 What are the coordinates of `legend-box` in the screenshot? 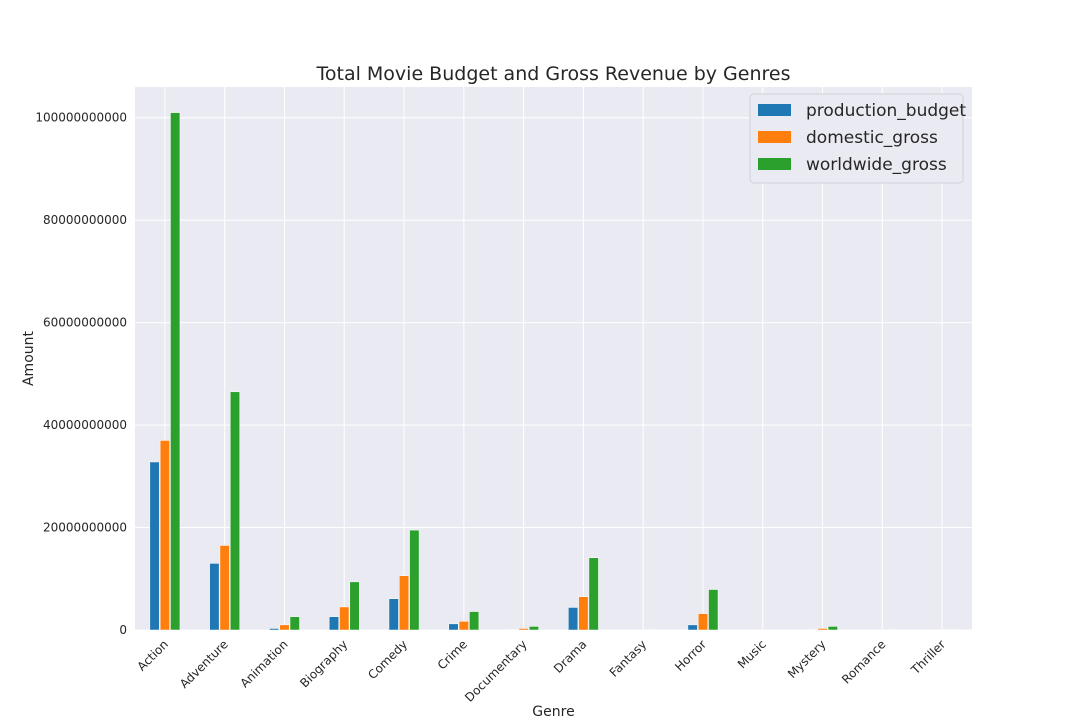 It's located at (856, 138).